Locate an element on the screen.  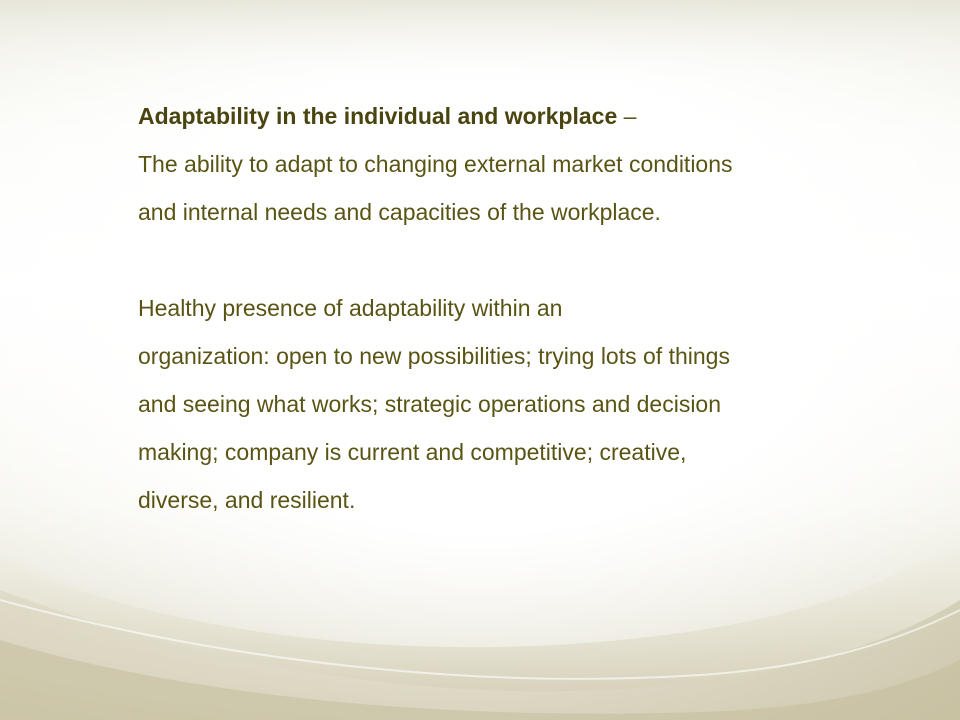
presence-line-5: diverse, and resilient. is located at coordinates (247, 500).